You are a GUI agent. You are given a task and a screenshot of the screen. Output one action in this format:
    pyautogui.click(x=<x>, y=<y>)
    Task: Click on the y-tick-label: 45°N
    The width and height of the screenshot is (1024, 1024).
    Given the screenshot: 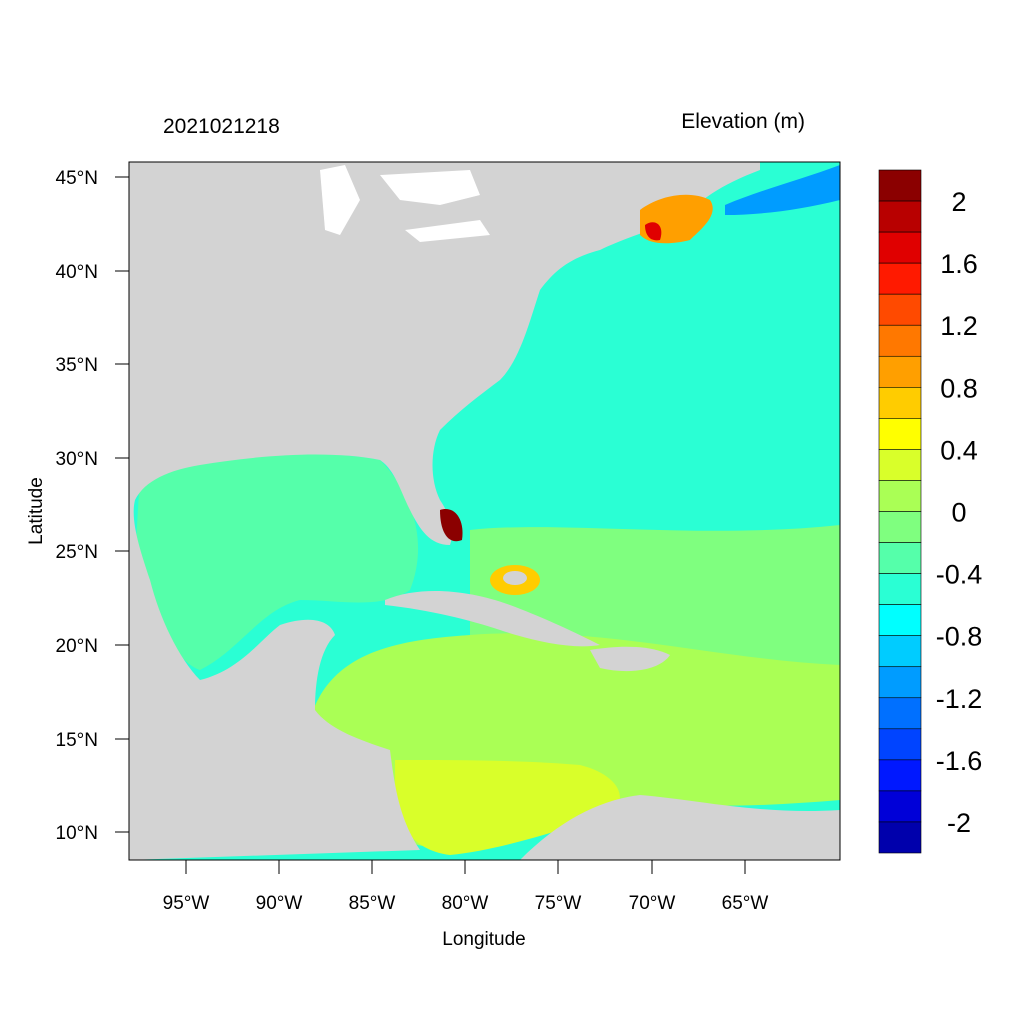 What is the action you would take?
    pyautogui.click(x=77, y=178)
    